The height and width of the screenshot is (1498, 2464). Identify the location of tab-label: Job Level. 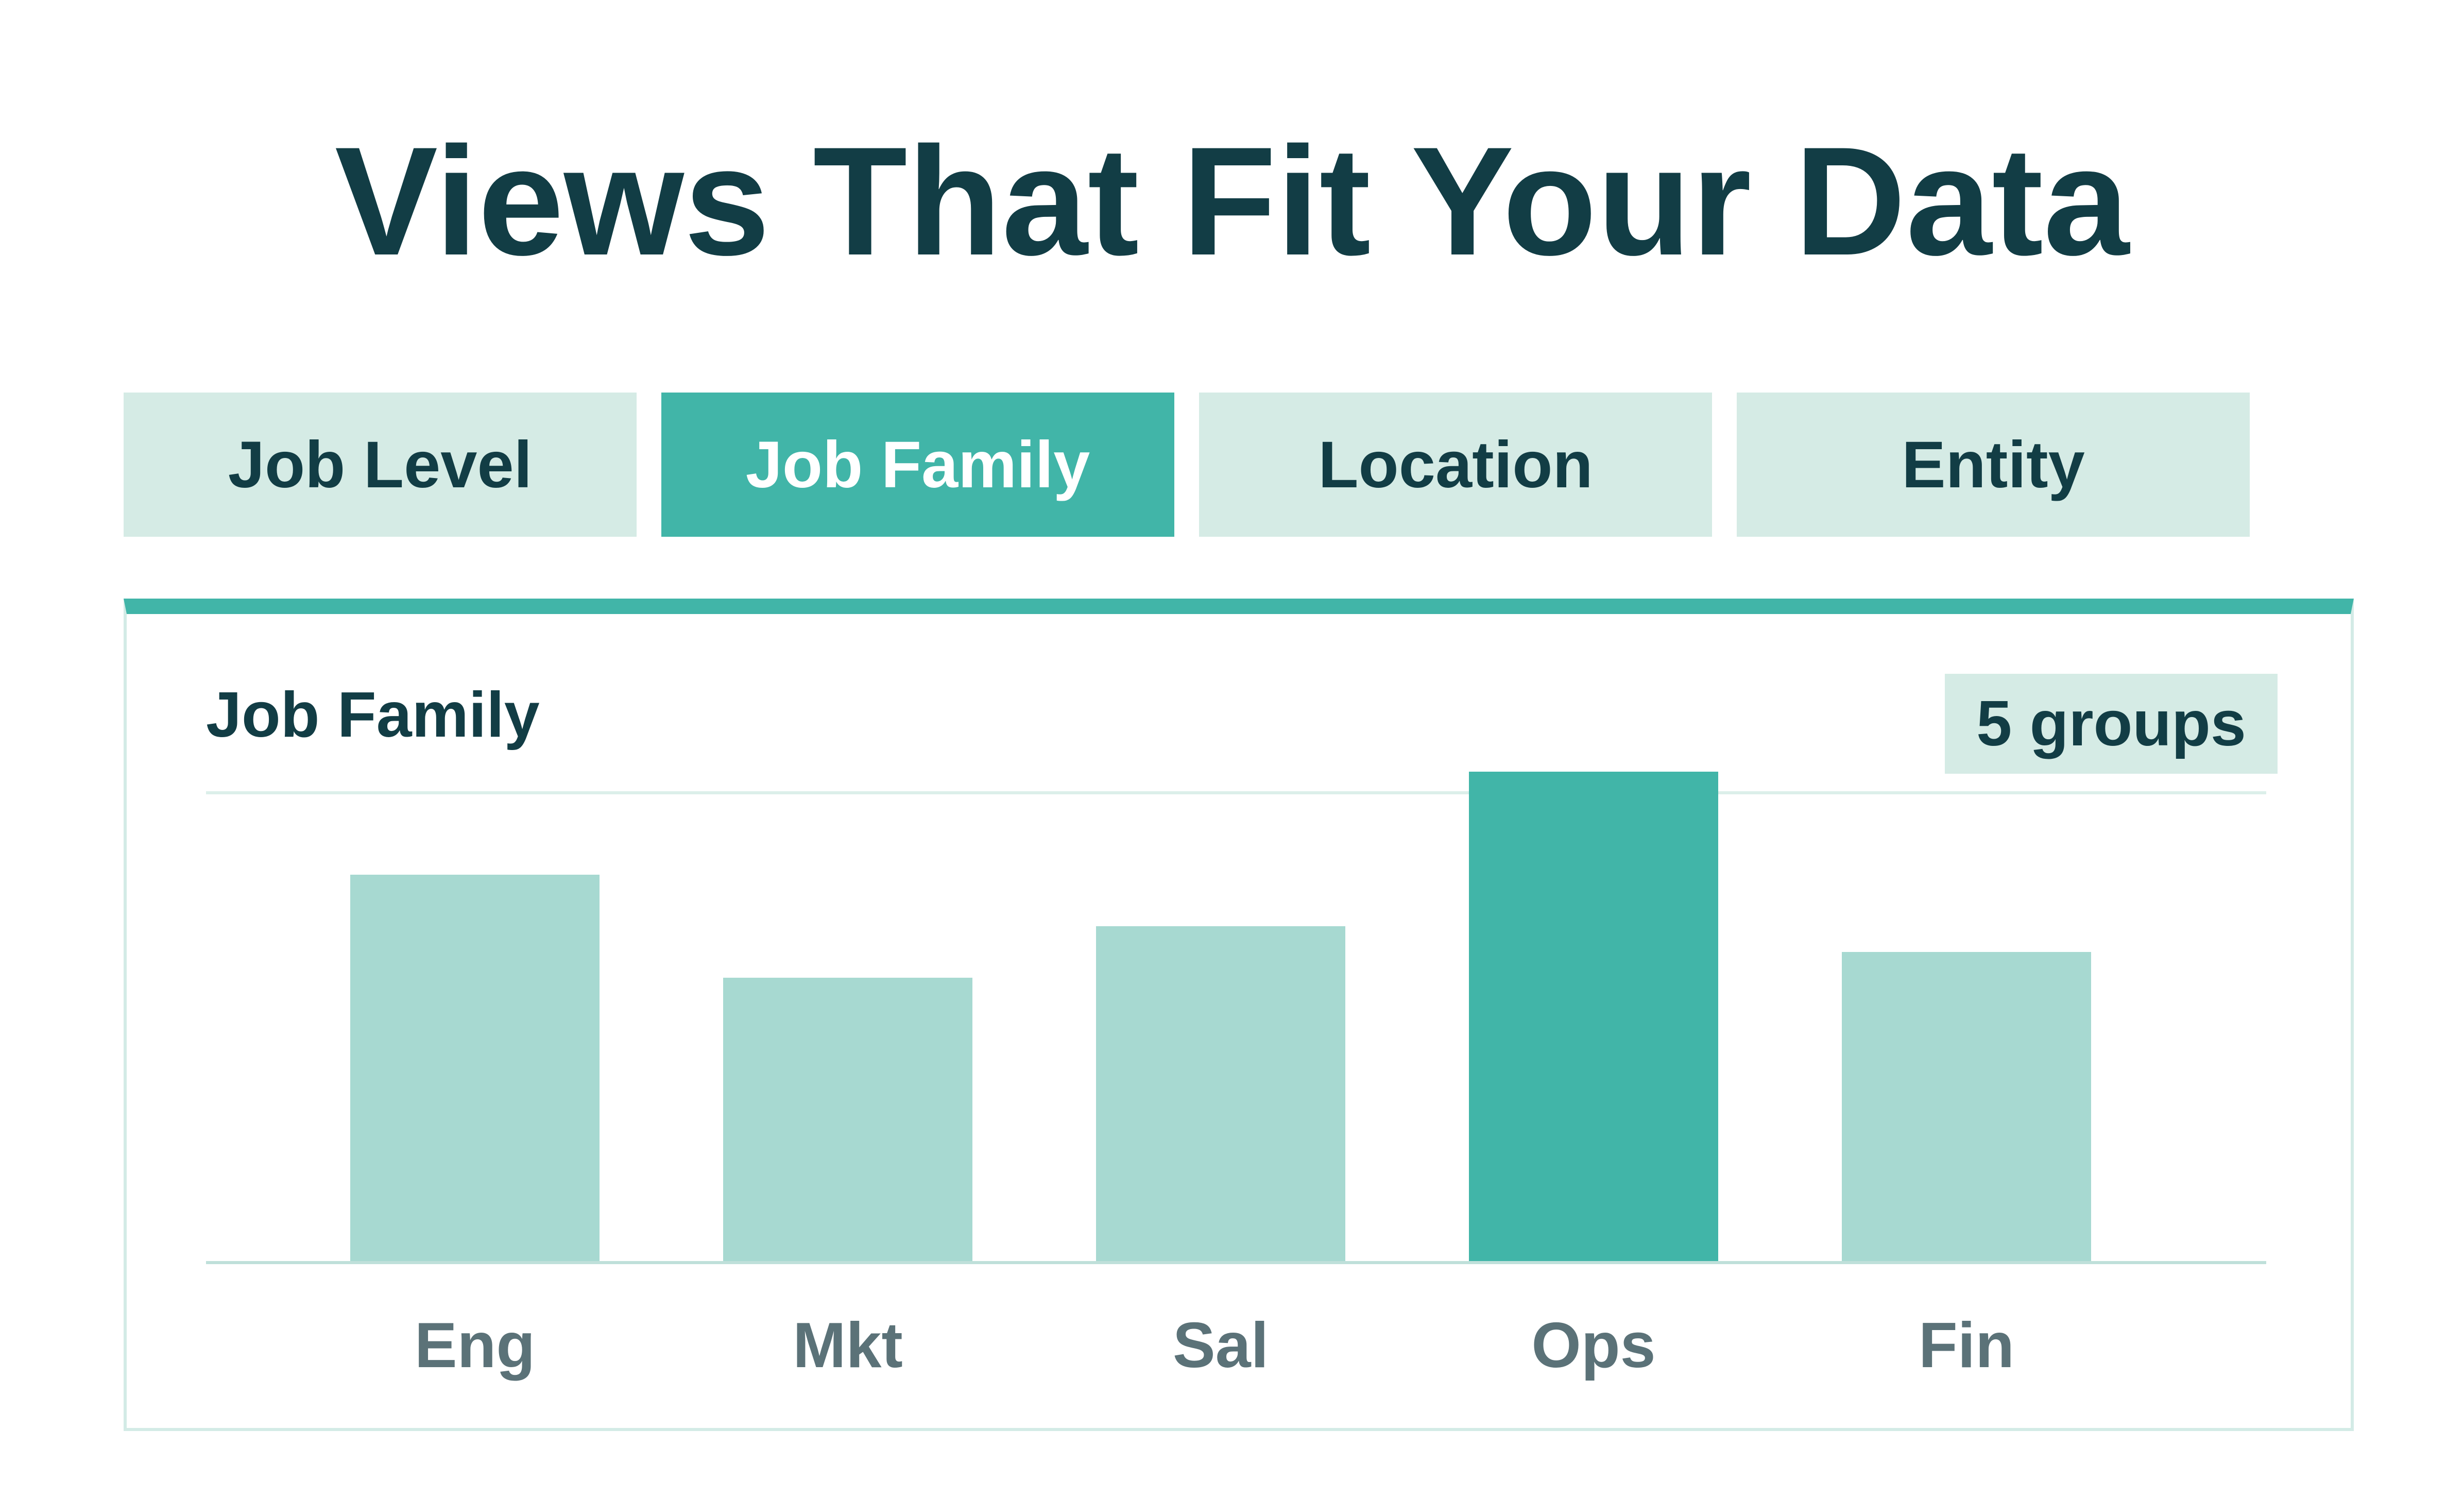
(380, 465).